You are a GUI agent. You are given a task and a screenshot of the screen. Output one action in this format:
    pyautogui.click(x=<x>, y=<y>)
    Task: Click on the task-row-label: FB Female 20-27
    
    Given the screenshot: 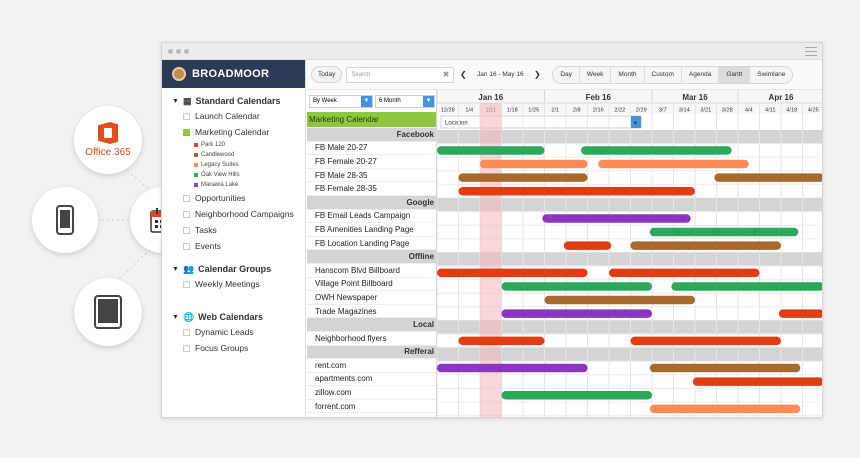 What is the action you would take?
    pyautogui.click(x=371, y=162)
    